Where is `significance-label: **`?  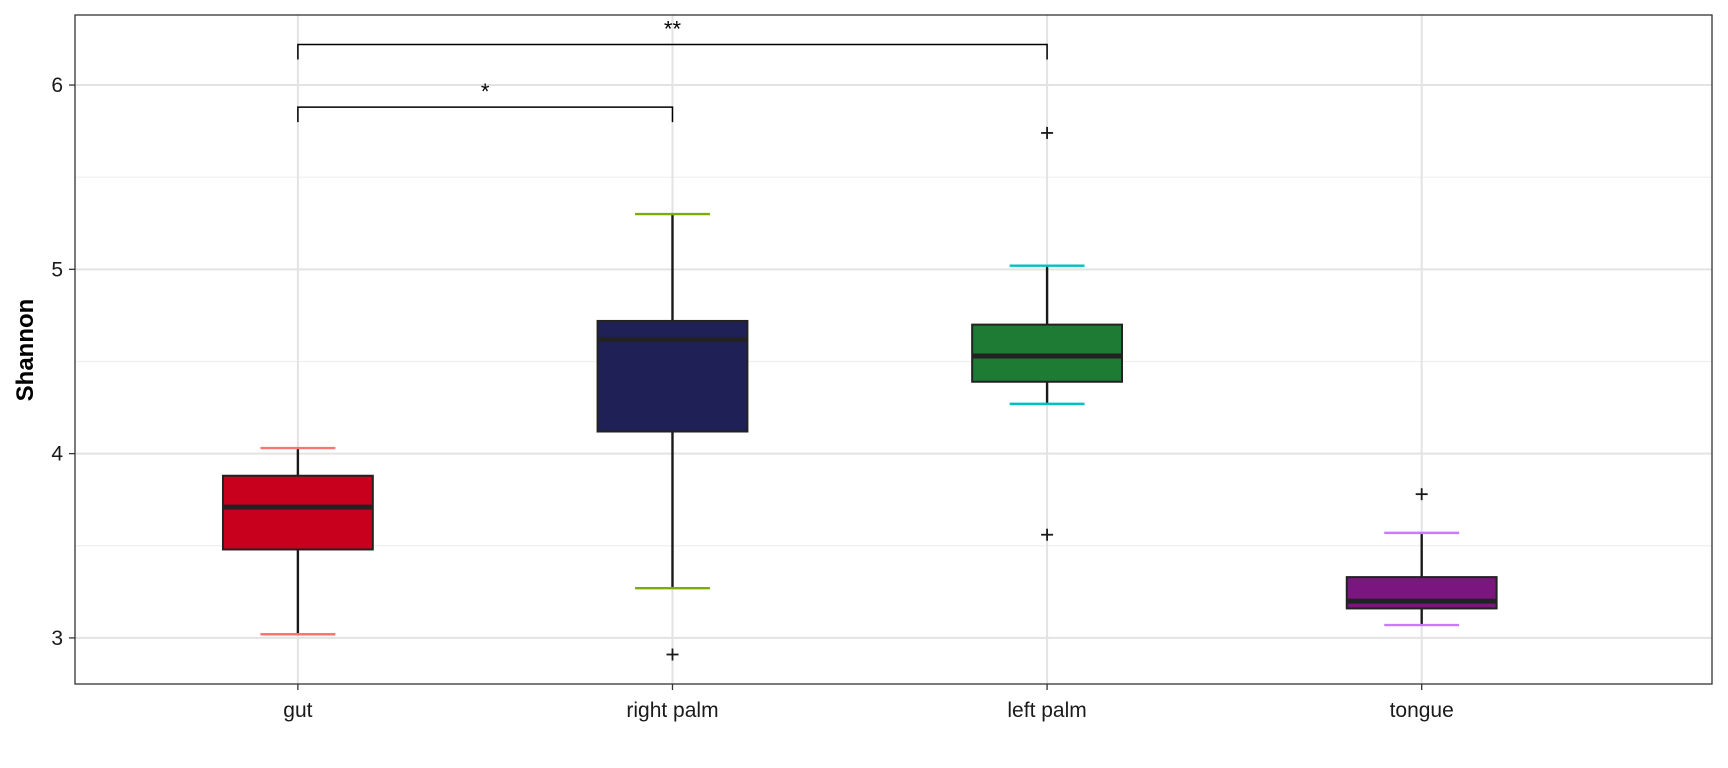
significance-label: ** is located at coordinates (673, 28).